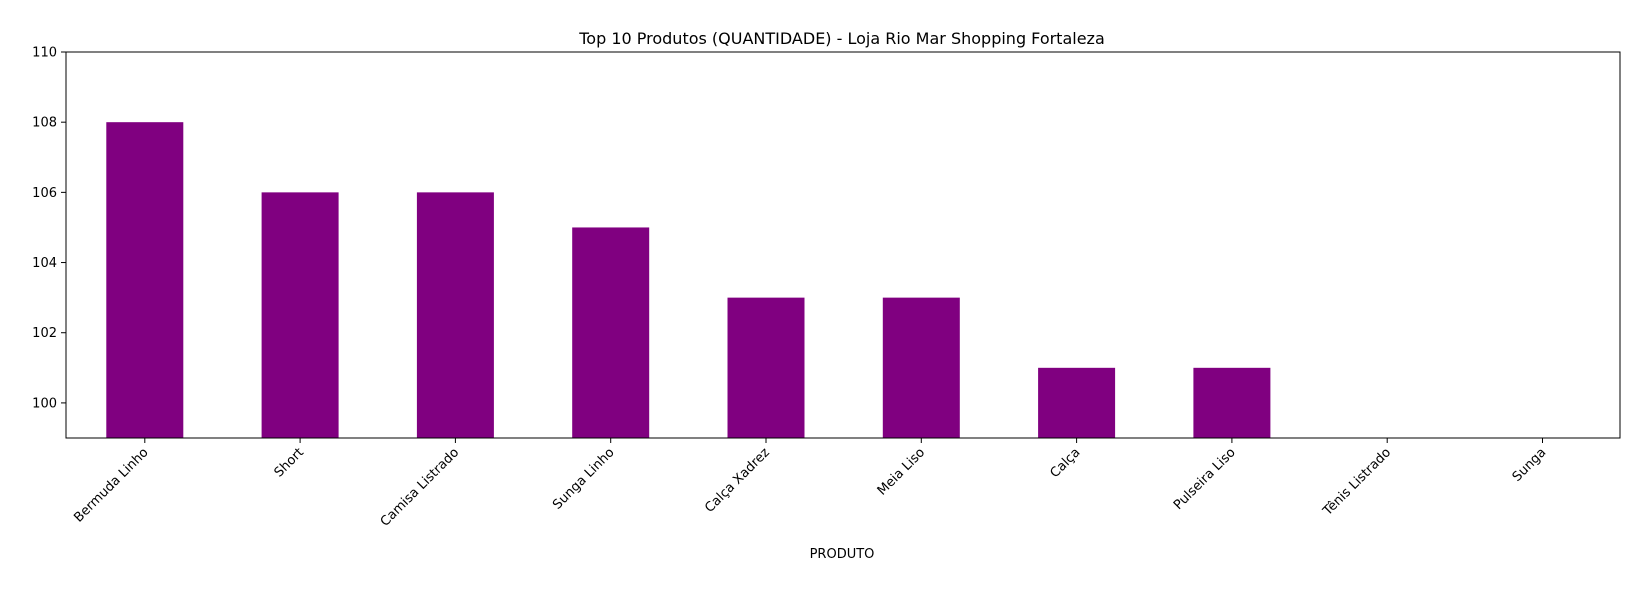 This screenshot has width=1646, height=591. I want to click on x-tick-label: Calça Xadrez, so click(737, 480).